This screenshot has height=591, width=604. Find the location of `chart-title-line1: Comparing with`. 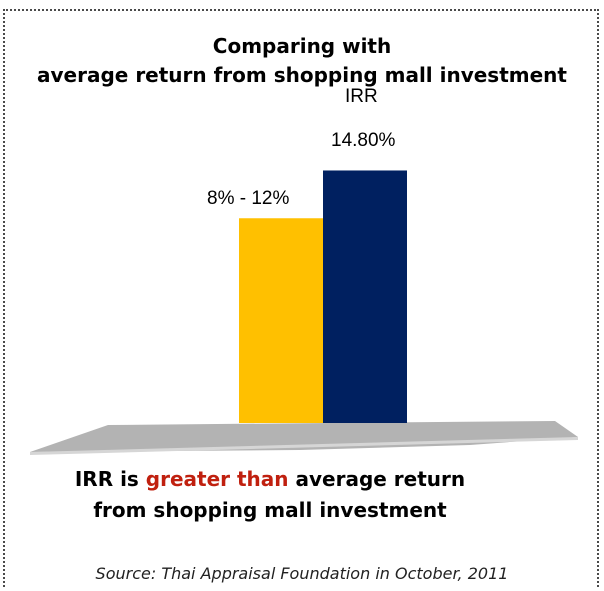

chart-title-line1: Comparing with is located at coordinates (302, 46).